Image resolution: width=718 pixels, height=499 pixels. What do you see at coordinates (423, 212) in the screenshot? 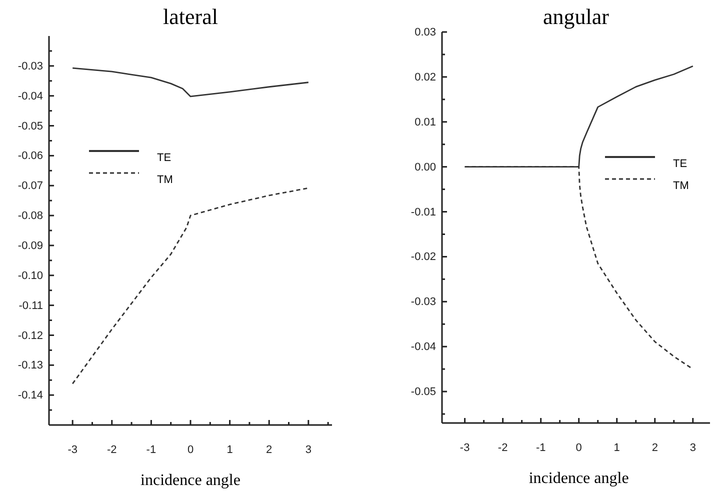
I see `y-tick-label: -0.01` at bounding box center [423, 212].